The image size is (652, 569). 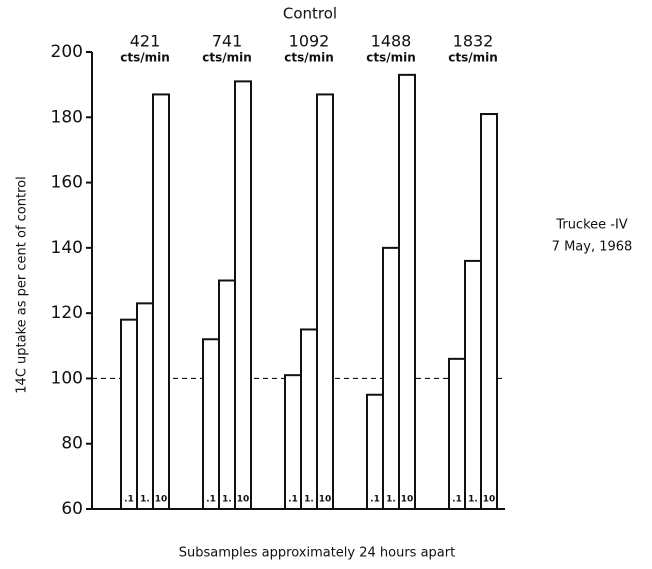 I want to click on y-tick-label: 140, so click(x=67, y=248).